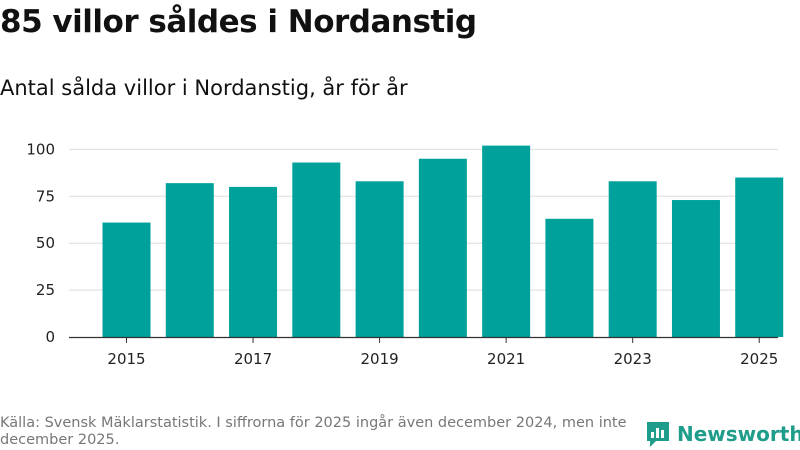  Describe the element at coordinates (738, 434) in the screenshot. I see `brand-name: Newsworthy` at that location.